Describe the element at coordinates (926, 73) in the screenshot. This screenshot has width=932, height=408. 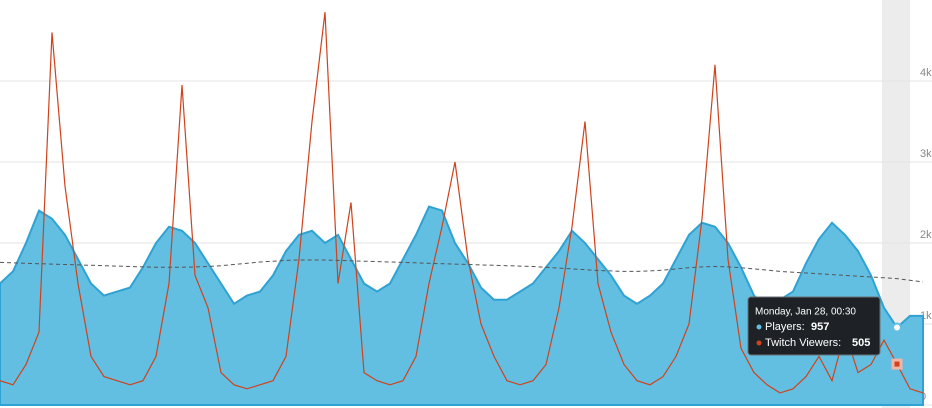
I see `y-tick-label: 4k` at that location.